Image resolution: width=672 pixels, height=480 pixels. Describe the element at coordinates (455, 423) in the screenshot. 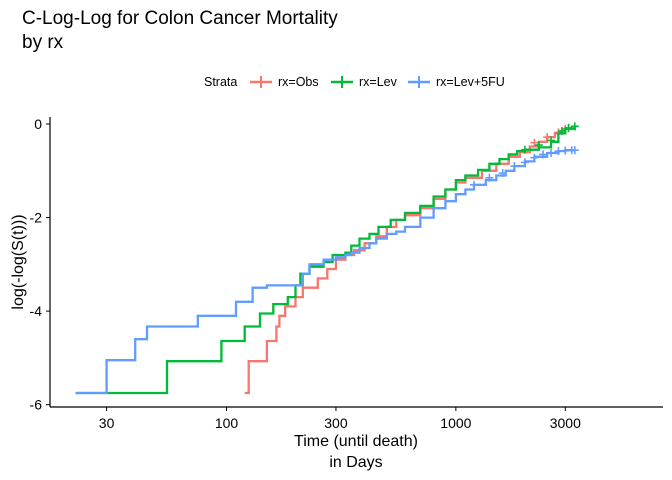

I see `x-tick-label: 1000` at that location.